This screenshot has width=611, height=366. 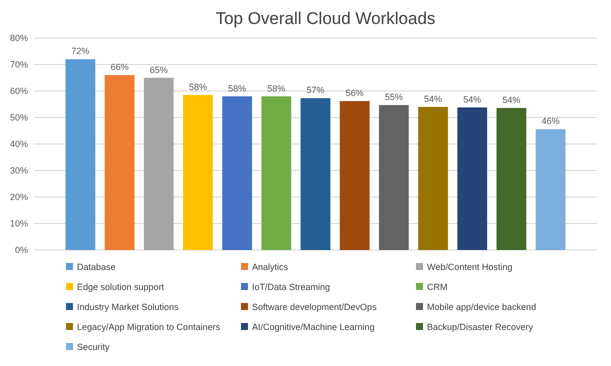 What do you see at coordinates (291, 287) in the screenshot?
I see `legend-label: IoT/Data Streaming` at bounding box center [291, 287].